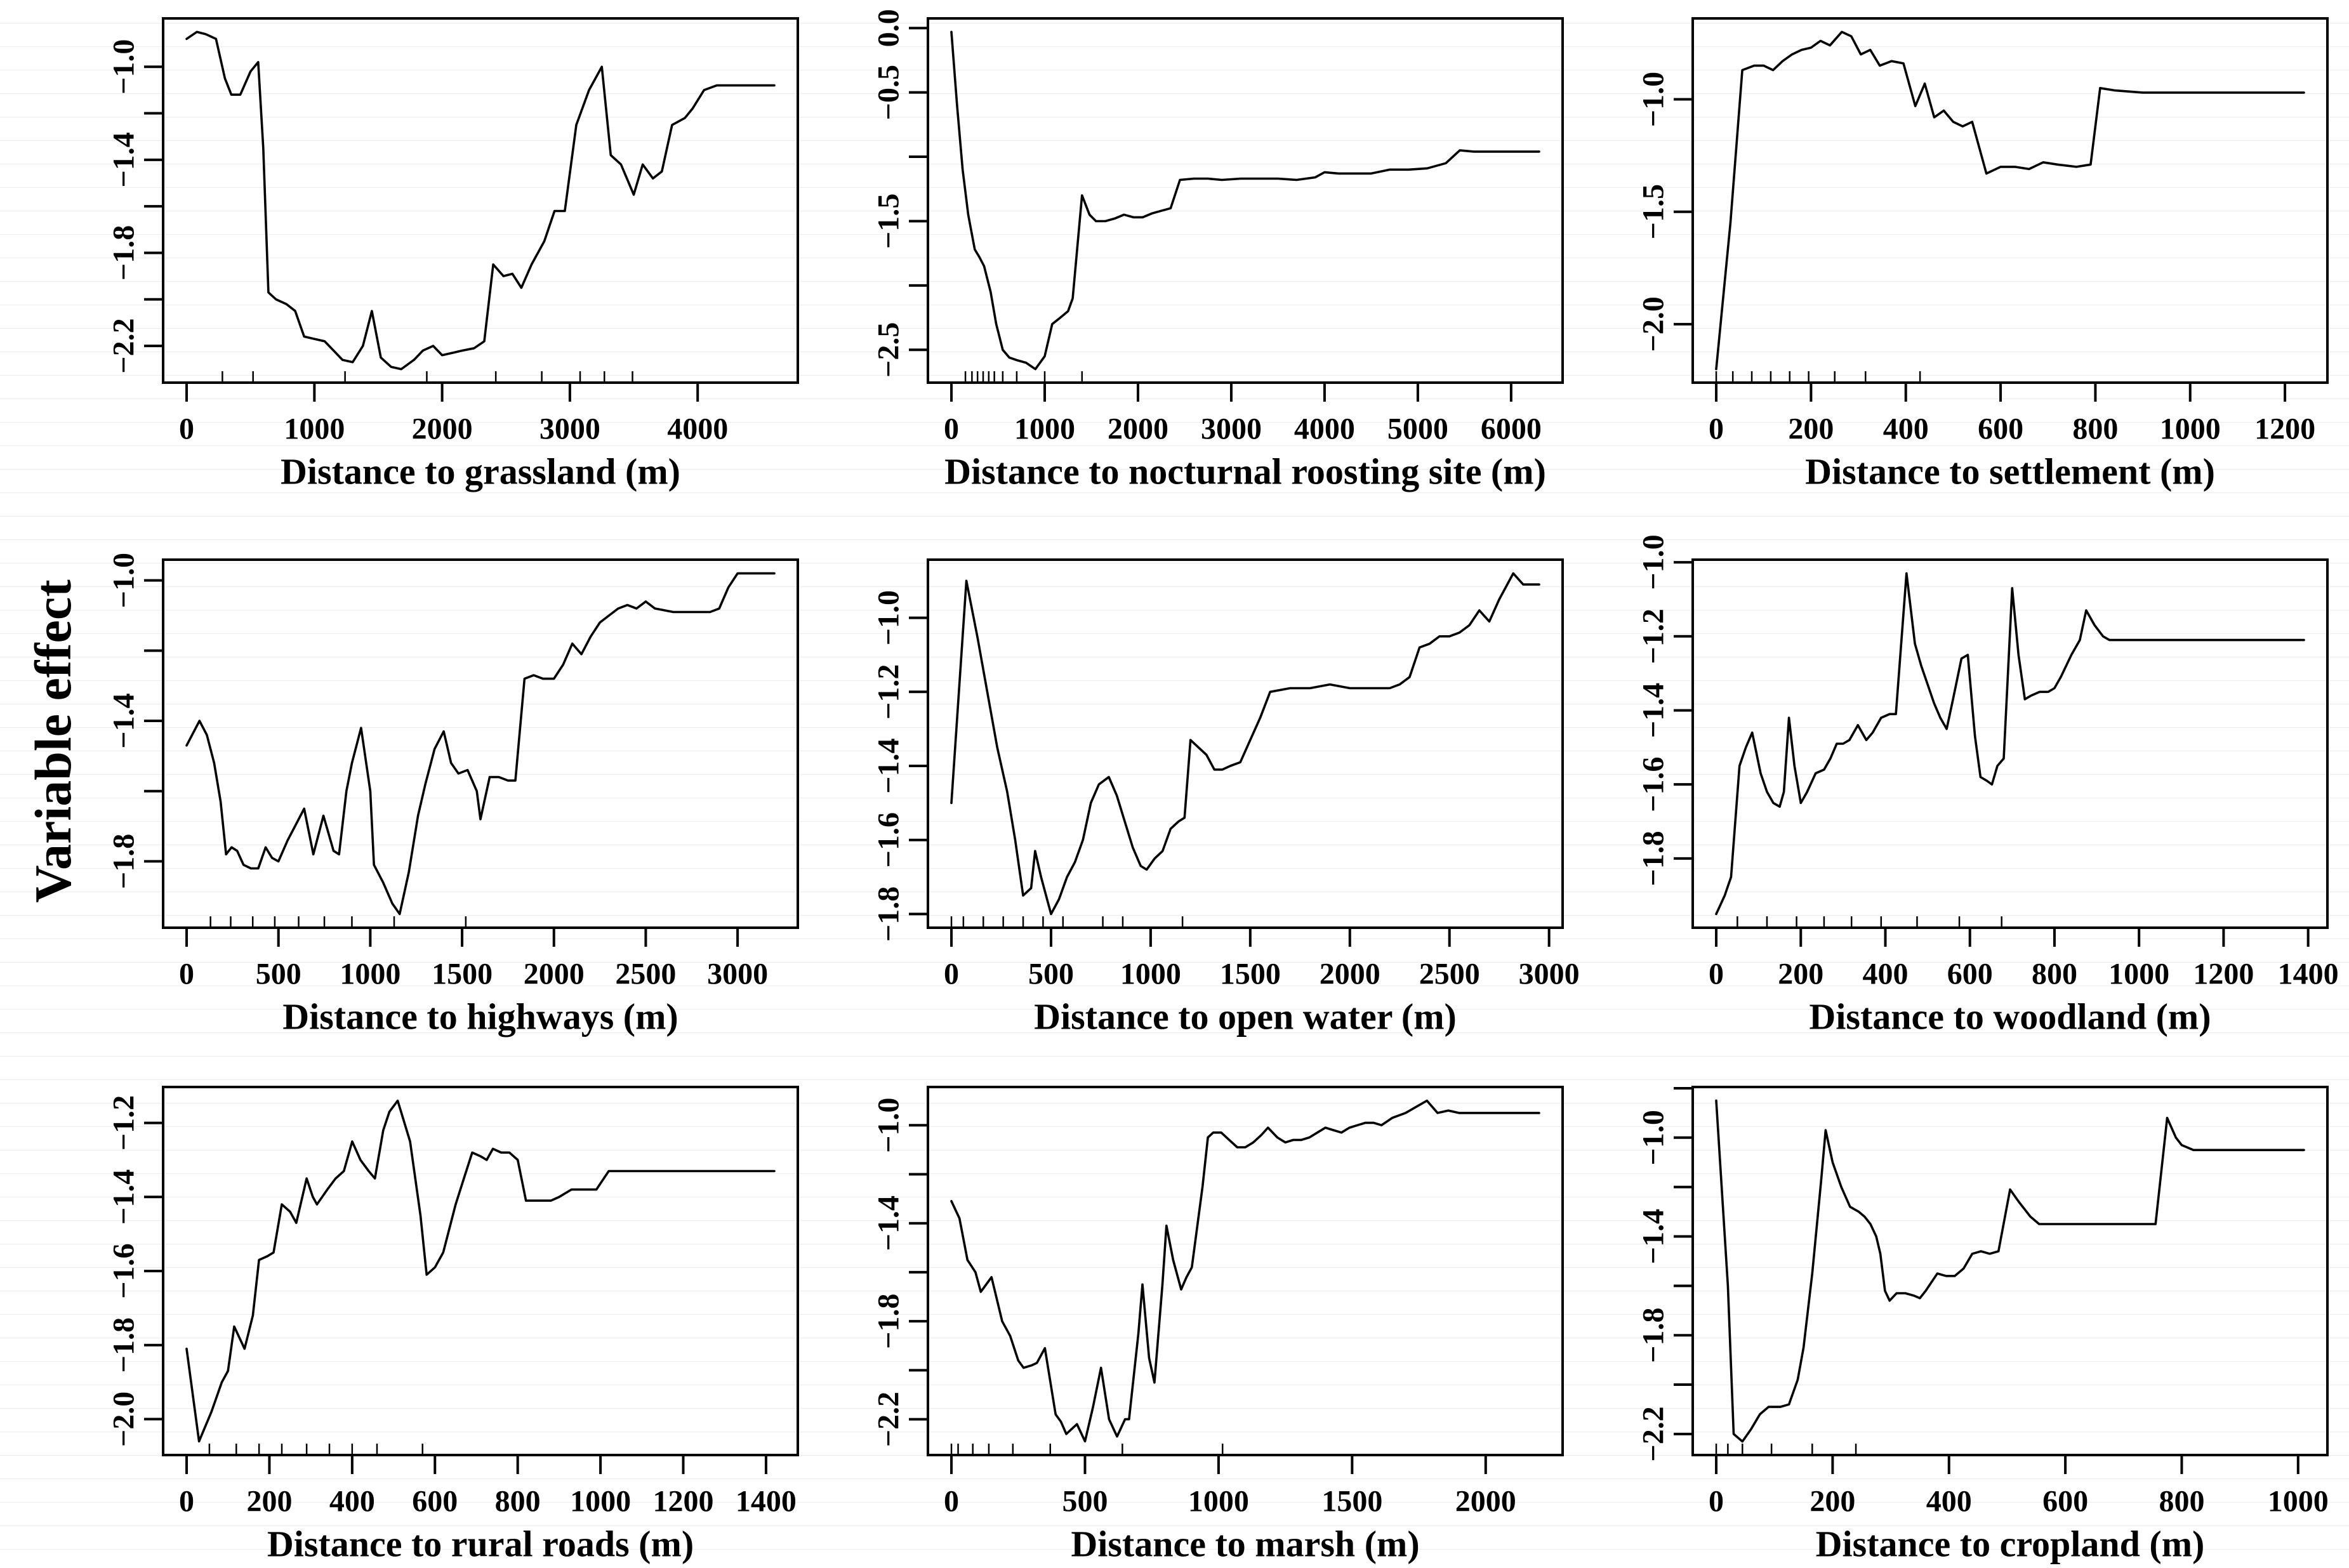 The height and width of the screenshot is (1568, 2349). I want to click on y-tick-label: −2.5, so click(889, 350).